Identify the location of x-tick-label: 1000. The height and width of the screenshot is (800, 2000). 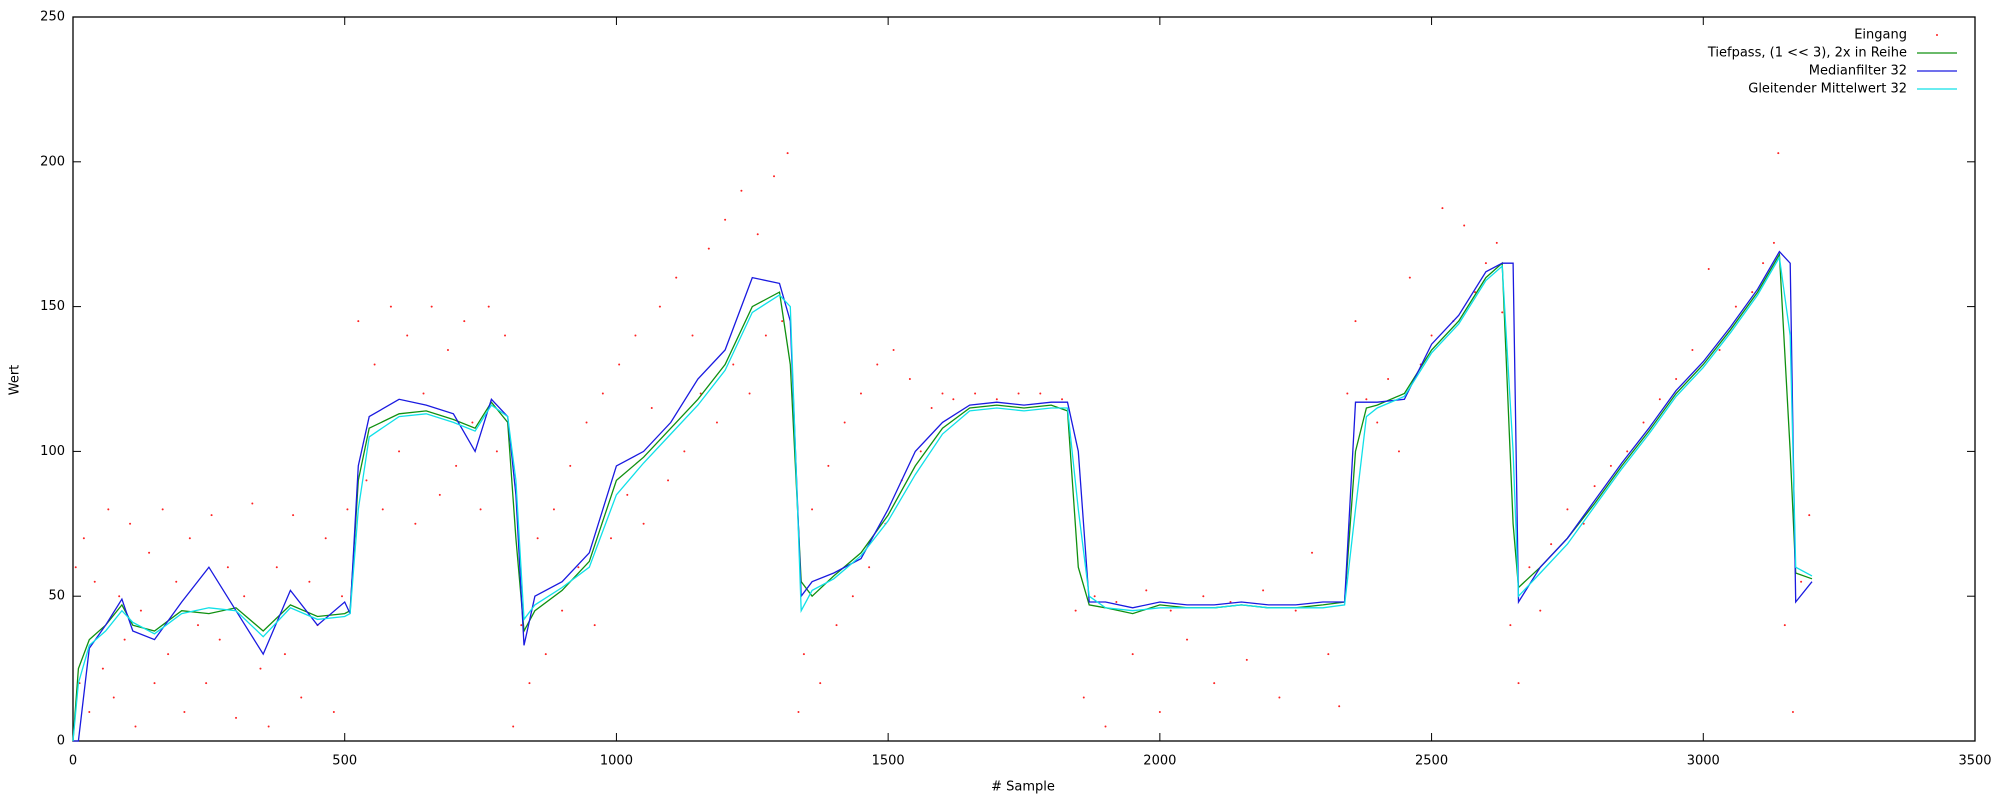
(616, 761).